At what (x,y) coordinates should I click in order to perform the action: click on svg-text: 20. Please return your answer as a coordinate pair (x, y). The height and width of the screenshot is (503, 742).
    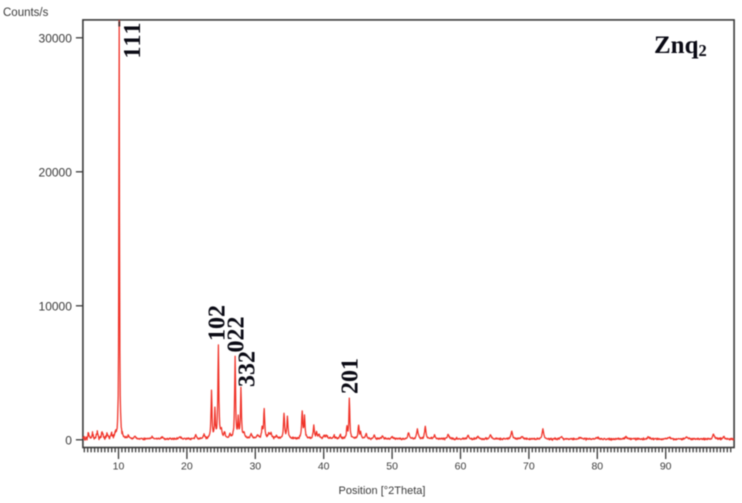
    Looking at the image, I should click on (187, 467).